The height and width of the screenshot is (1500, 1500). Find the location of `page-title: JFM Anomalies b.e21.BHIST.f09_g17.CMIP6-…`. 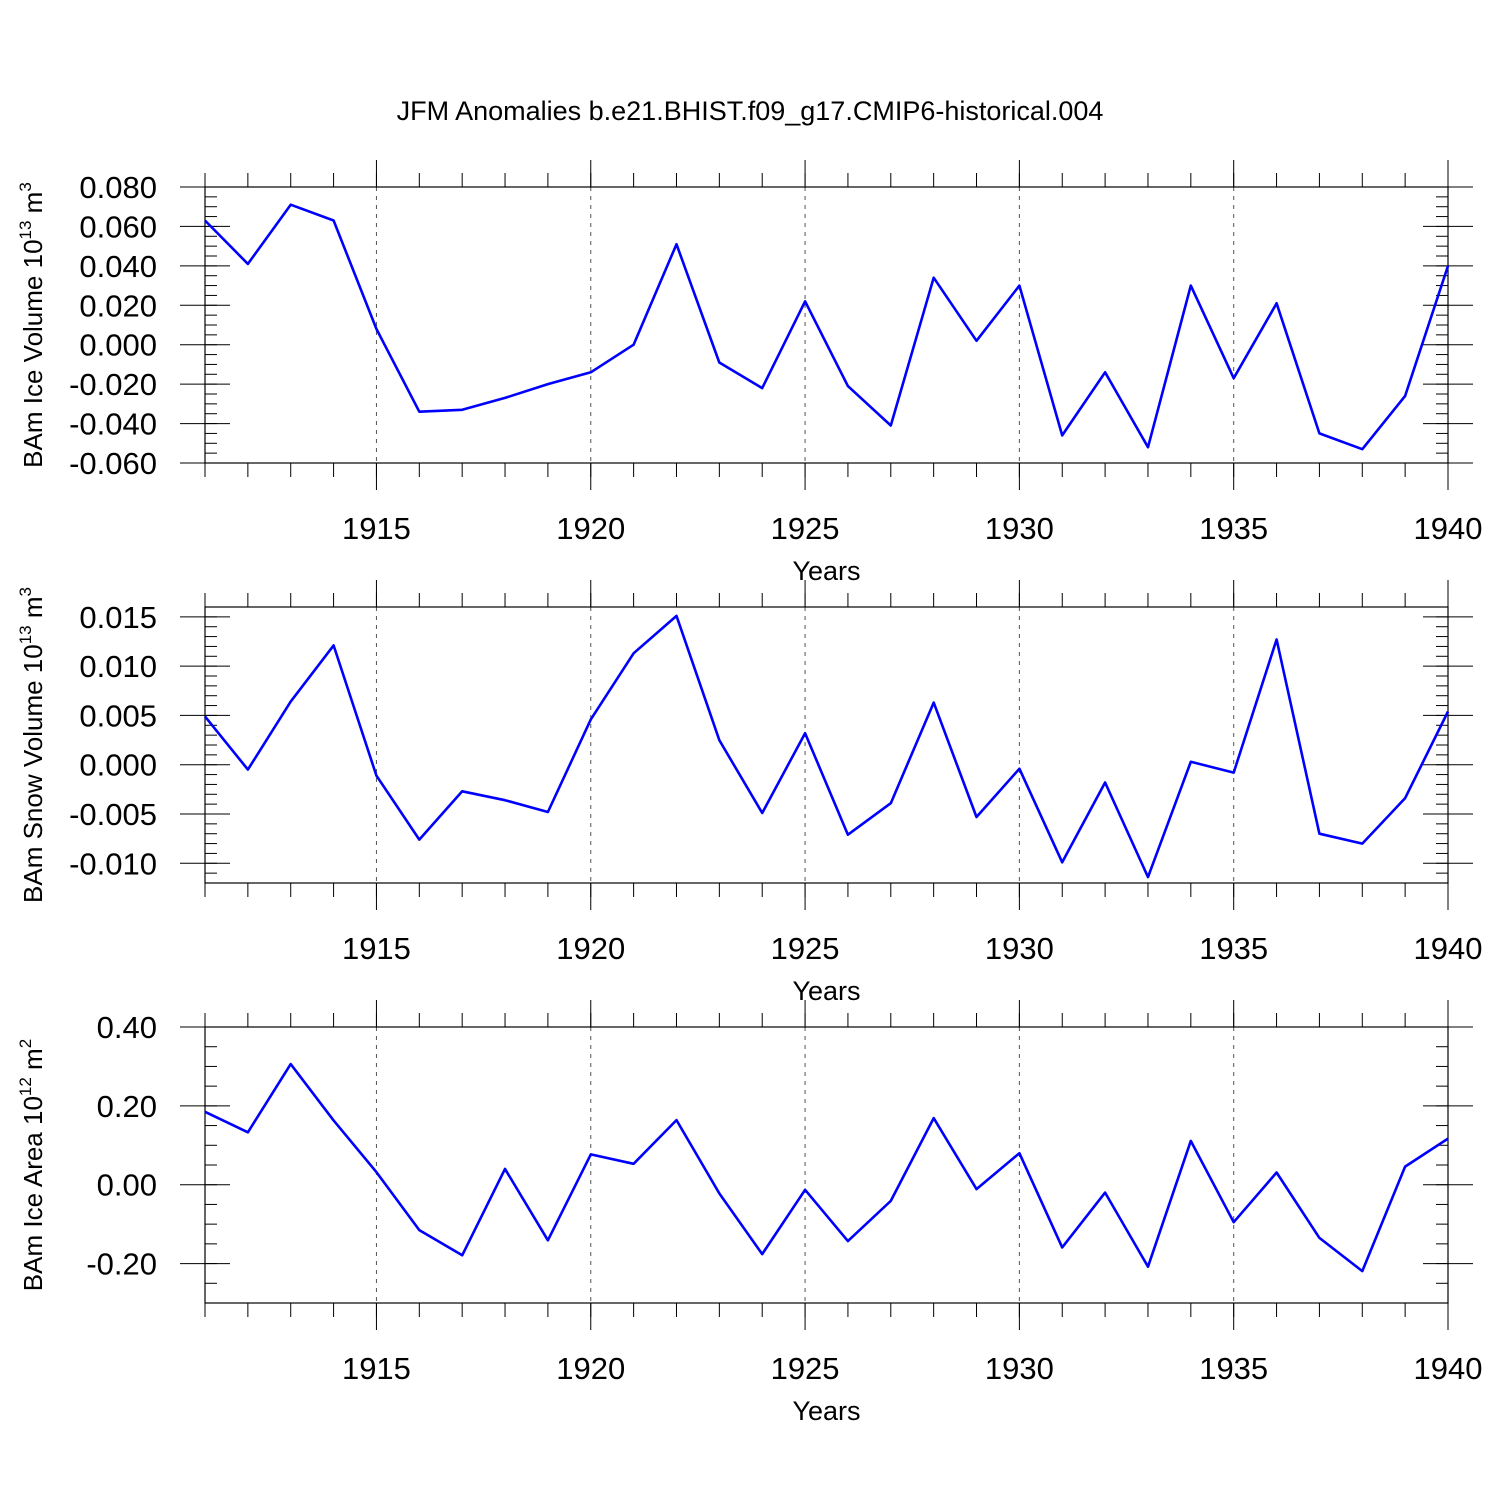

page-title: JFM Anomalies b.e21.BHIST.f09_g17.CMIP6-… is located at coordinates (750, 111).